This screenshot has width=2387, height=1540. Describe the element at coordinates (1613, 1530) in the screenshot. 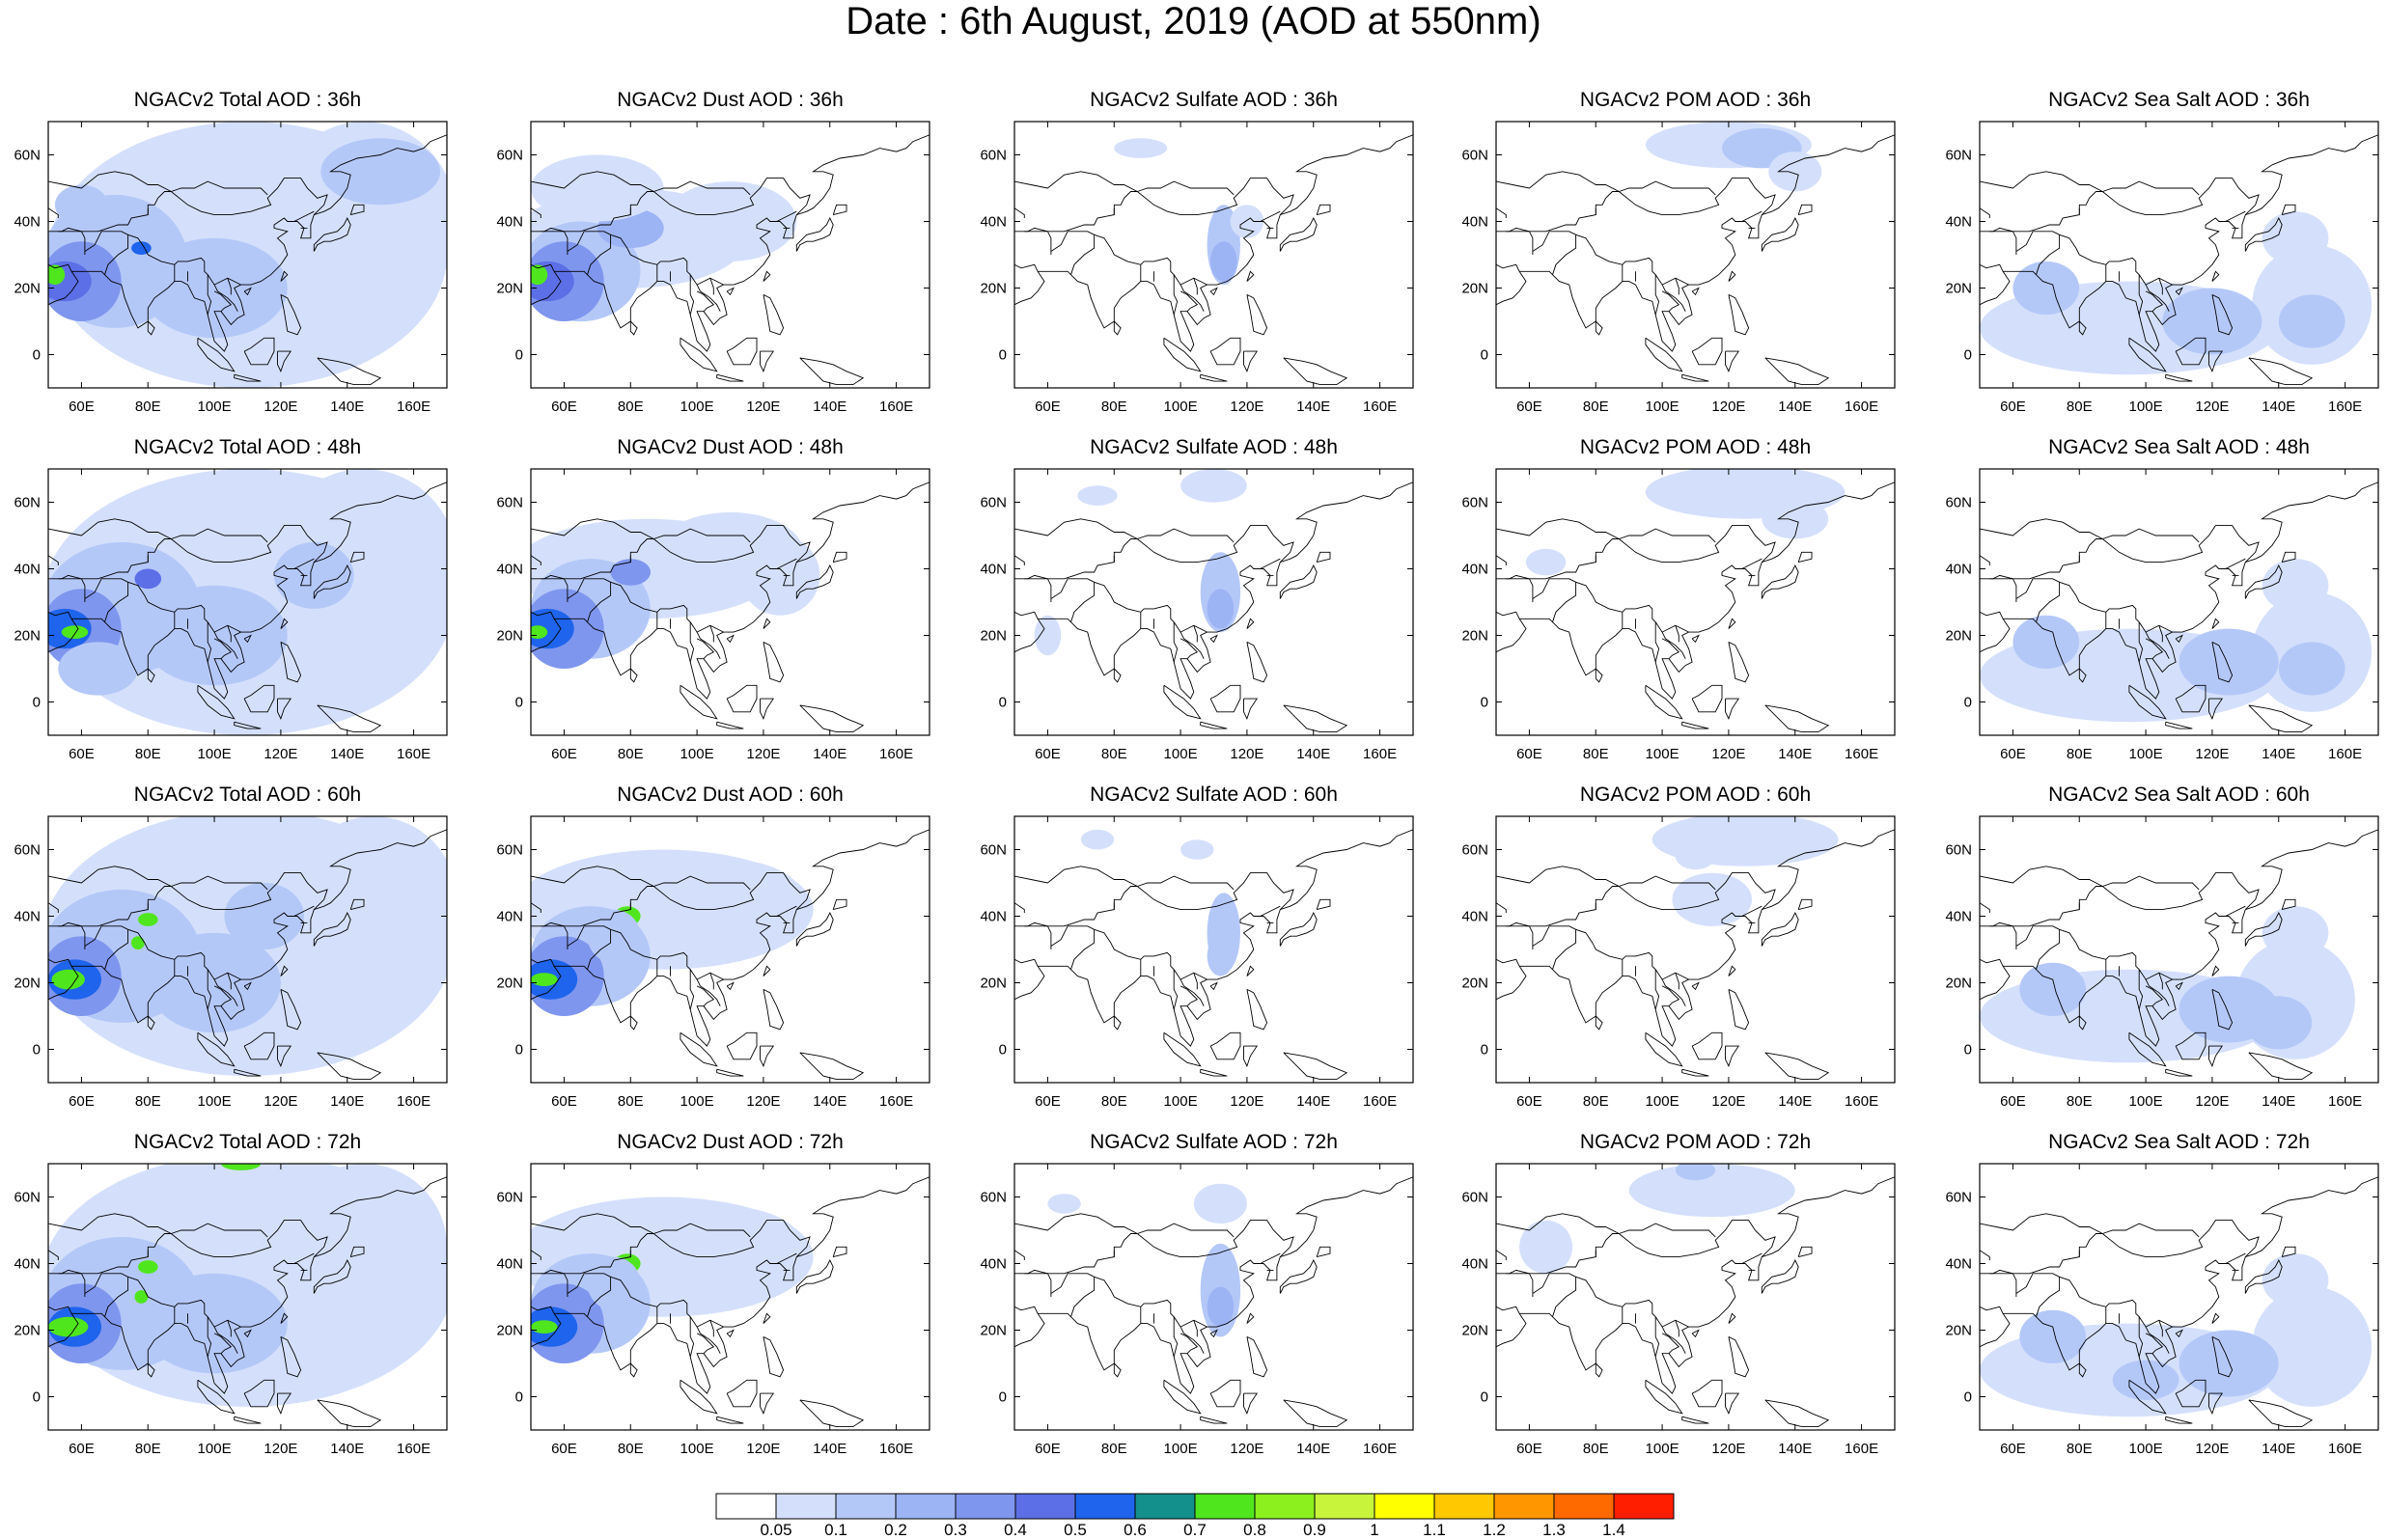

I see `colorbar-label: 1.4` at that location.